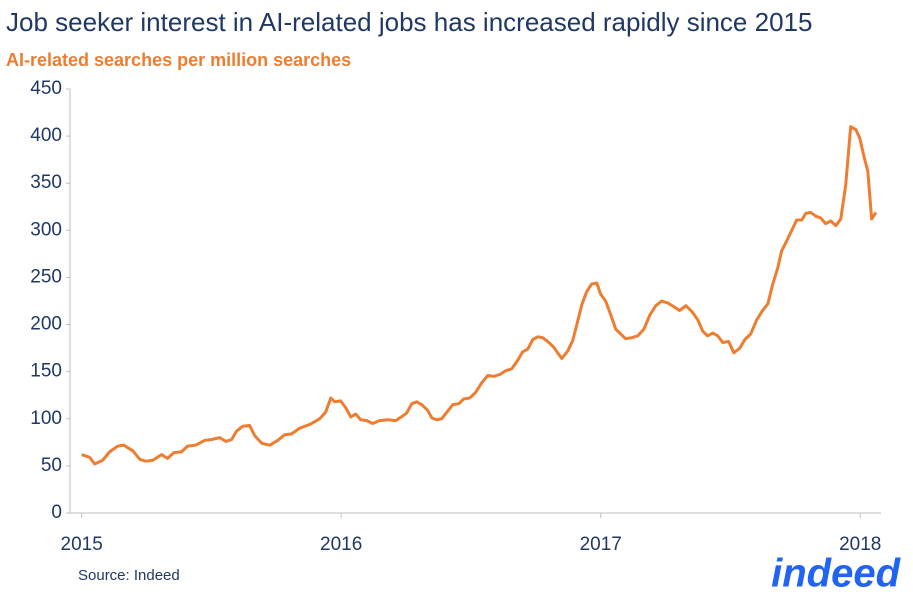  What do you see at coordinates (601, 544) in the screenshot?
I see `x-tick-label: 2017` at bounding box center [601, 544].